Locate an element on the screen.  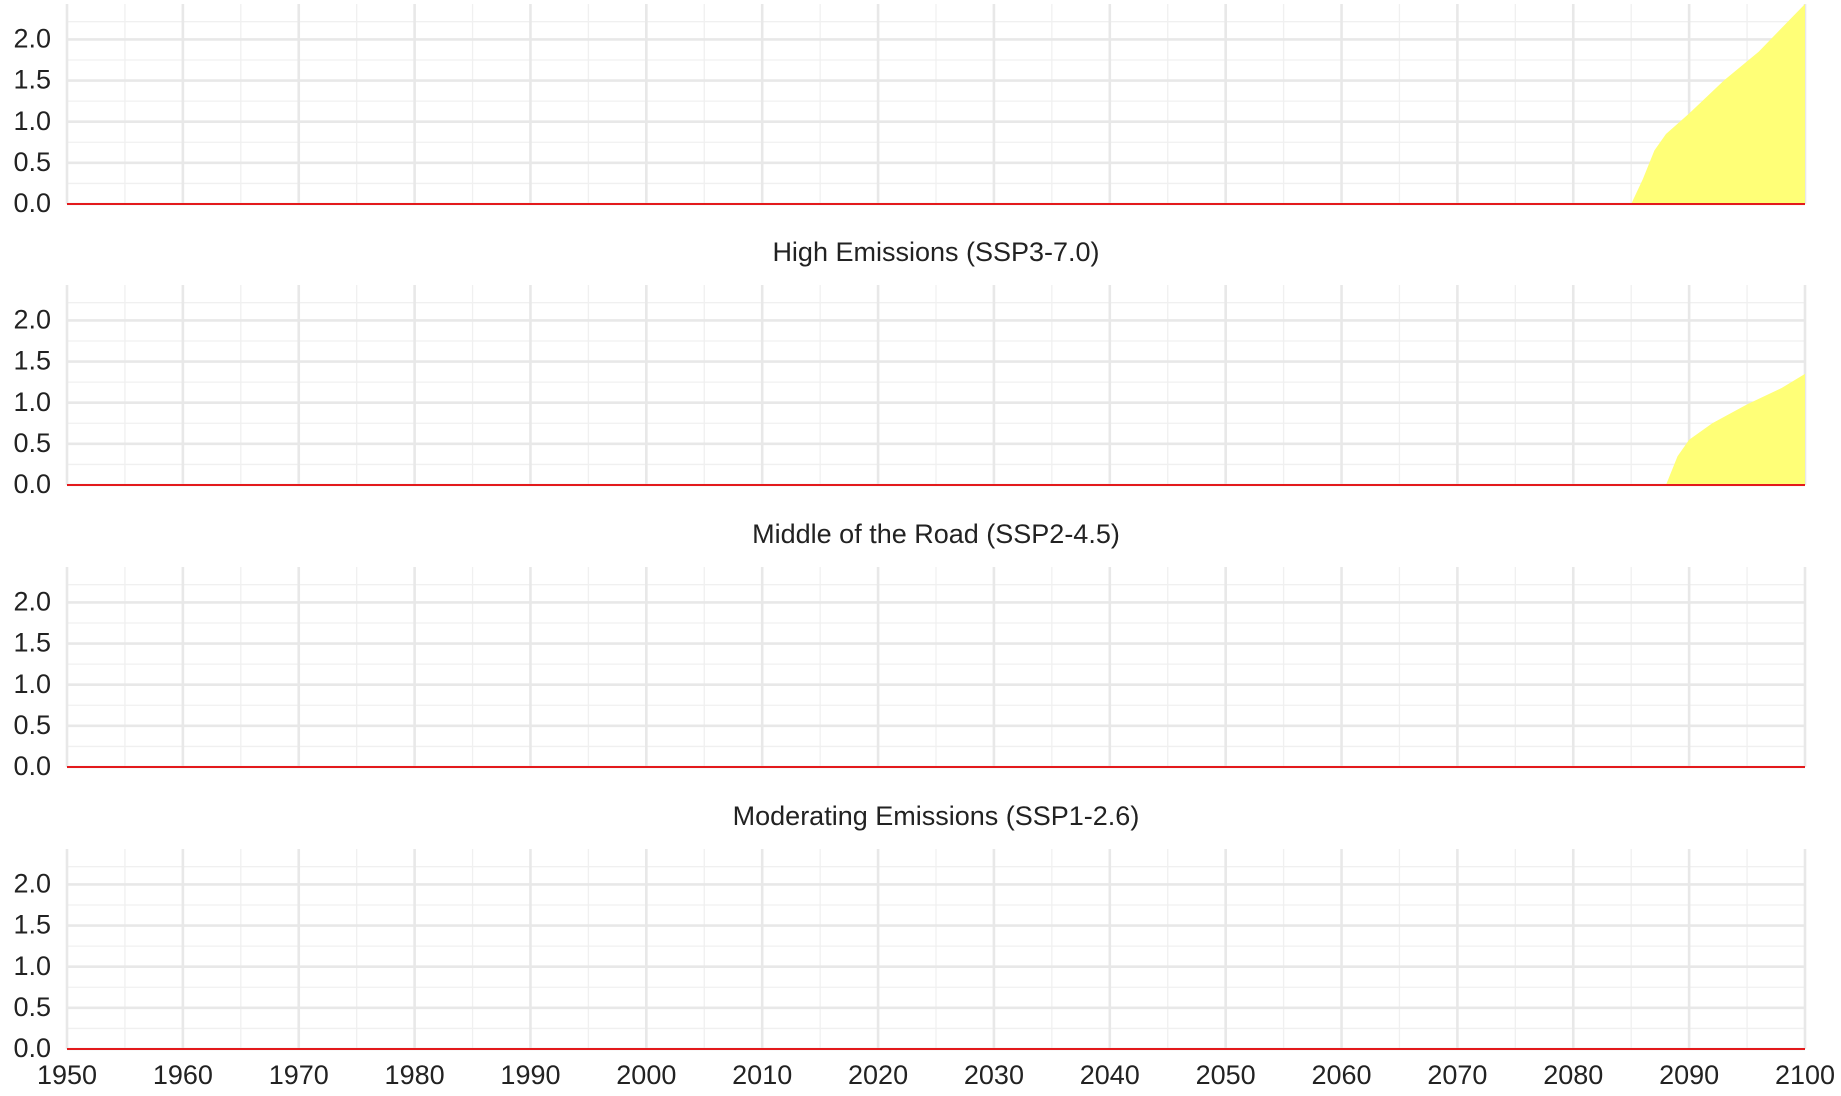
x-tick-label: 2100 is located at coordinates (1805, 1075).